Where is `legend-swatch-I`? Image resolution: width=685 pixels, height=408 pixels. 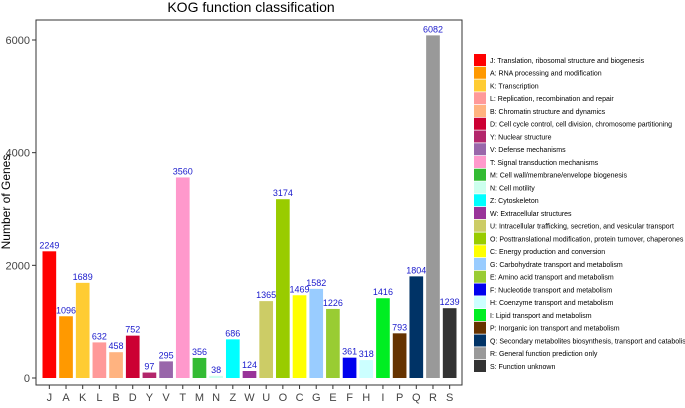
legend-swatch-I is located at coordinates (480, 315).